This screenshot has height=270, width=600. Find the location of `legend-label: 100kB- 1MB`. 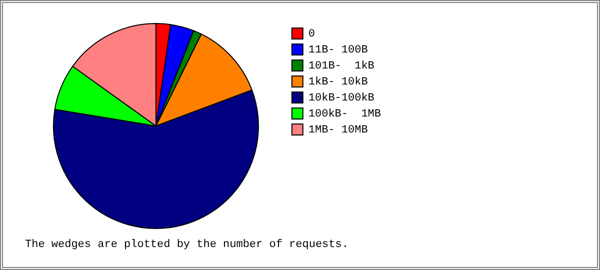

legend-label: 100kB- 1MB is located at coordinates (345, 114).